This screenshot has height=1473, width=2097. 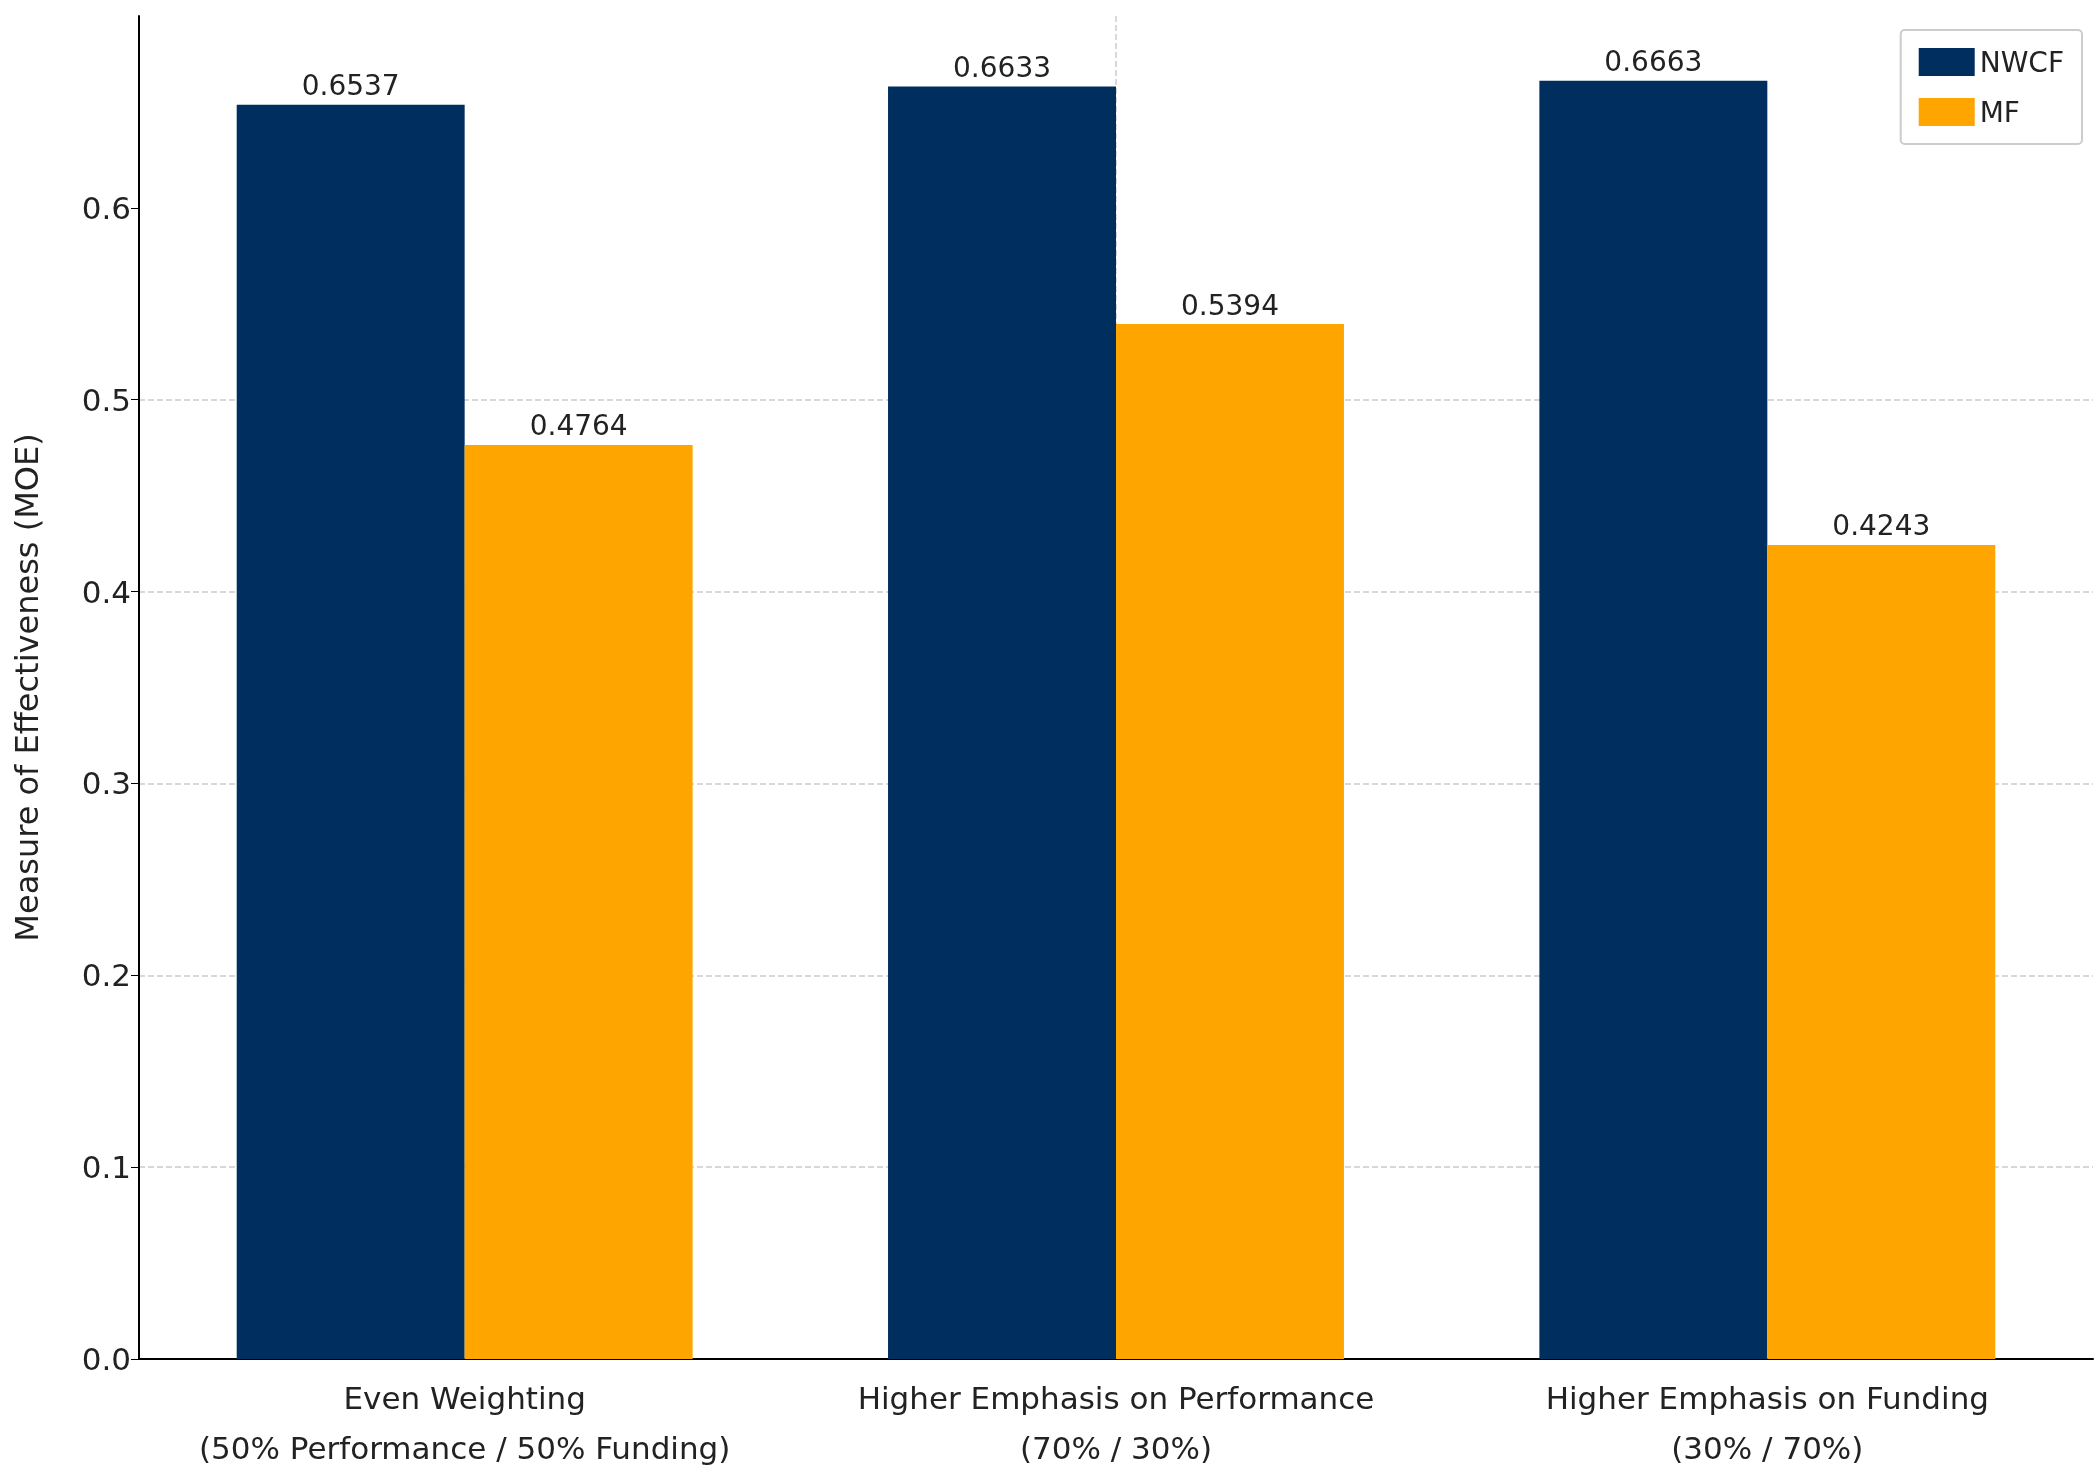 I want to click on x-tick-label: Higher Emphasis on Funding (30% / 70%), so click(x=1767, y=1423).